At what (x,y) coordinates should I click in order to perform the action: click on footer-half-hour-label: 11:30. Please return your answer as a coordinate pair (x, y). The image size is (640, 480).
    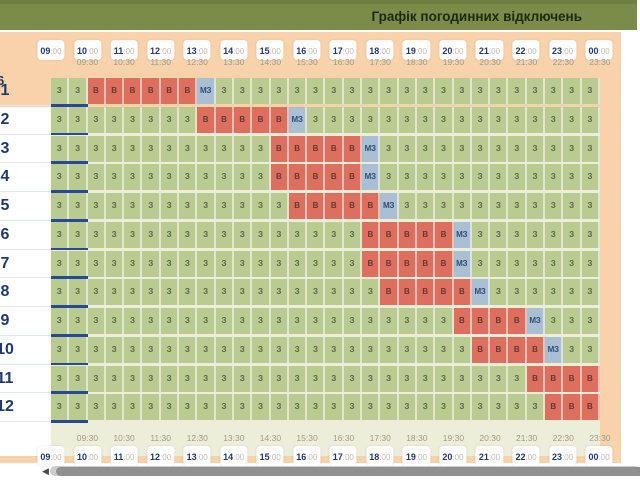
    Looking at the image, I should click on (160, 438).